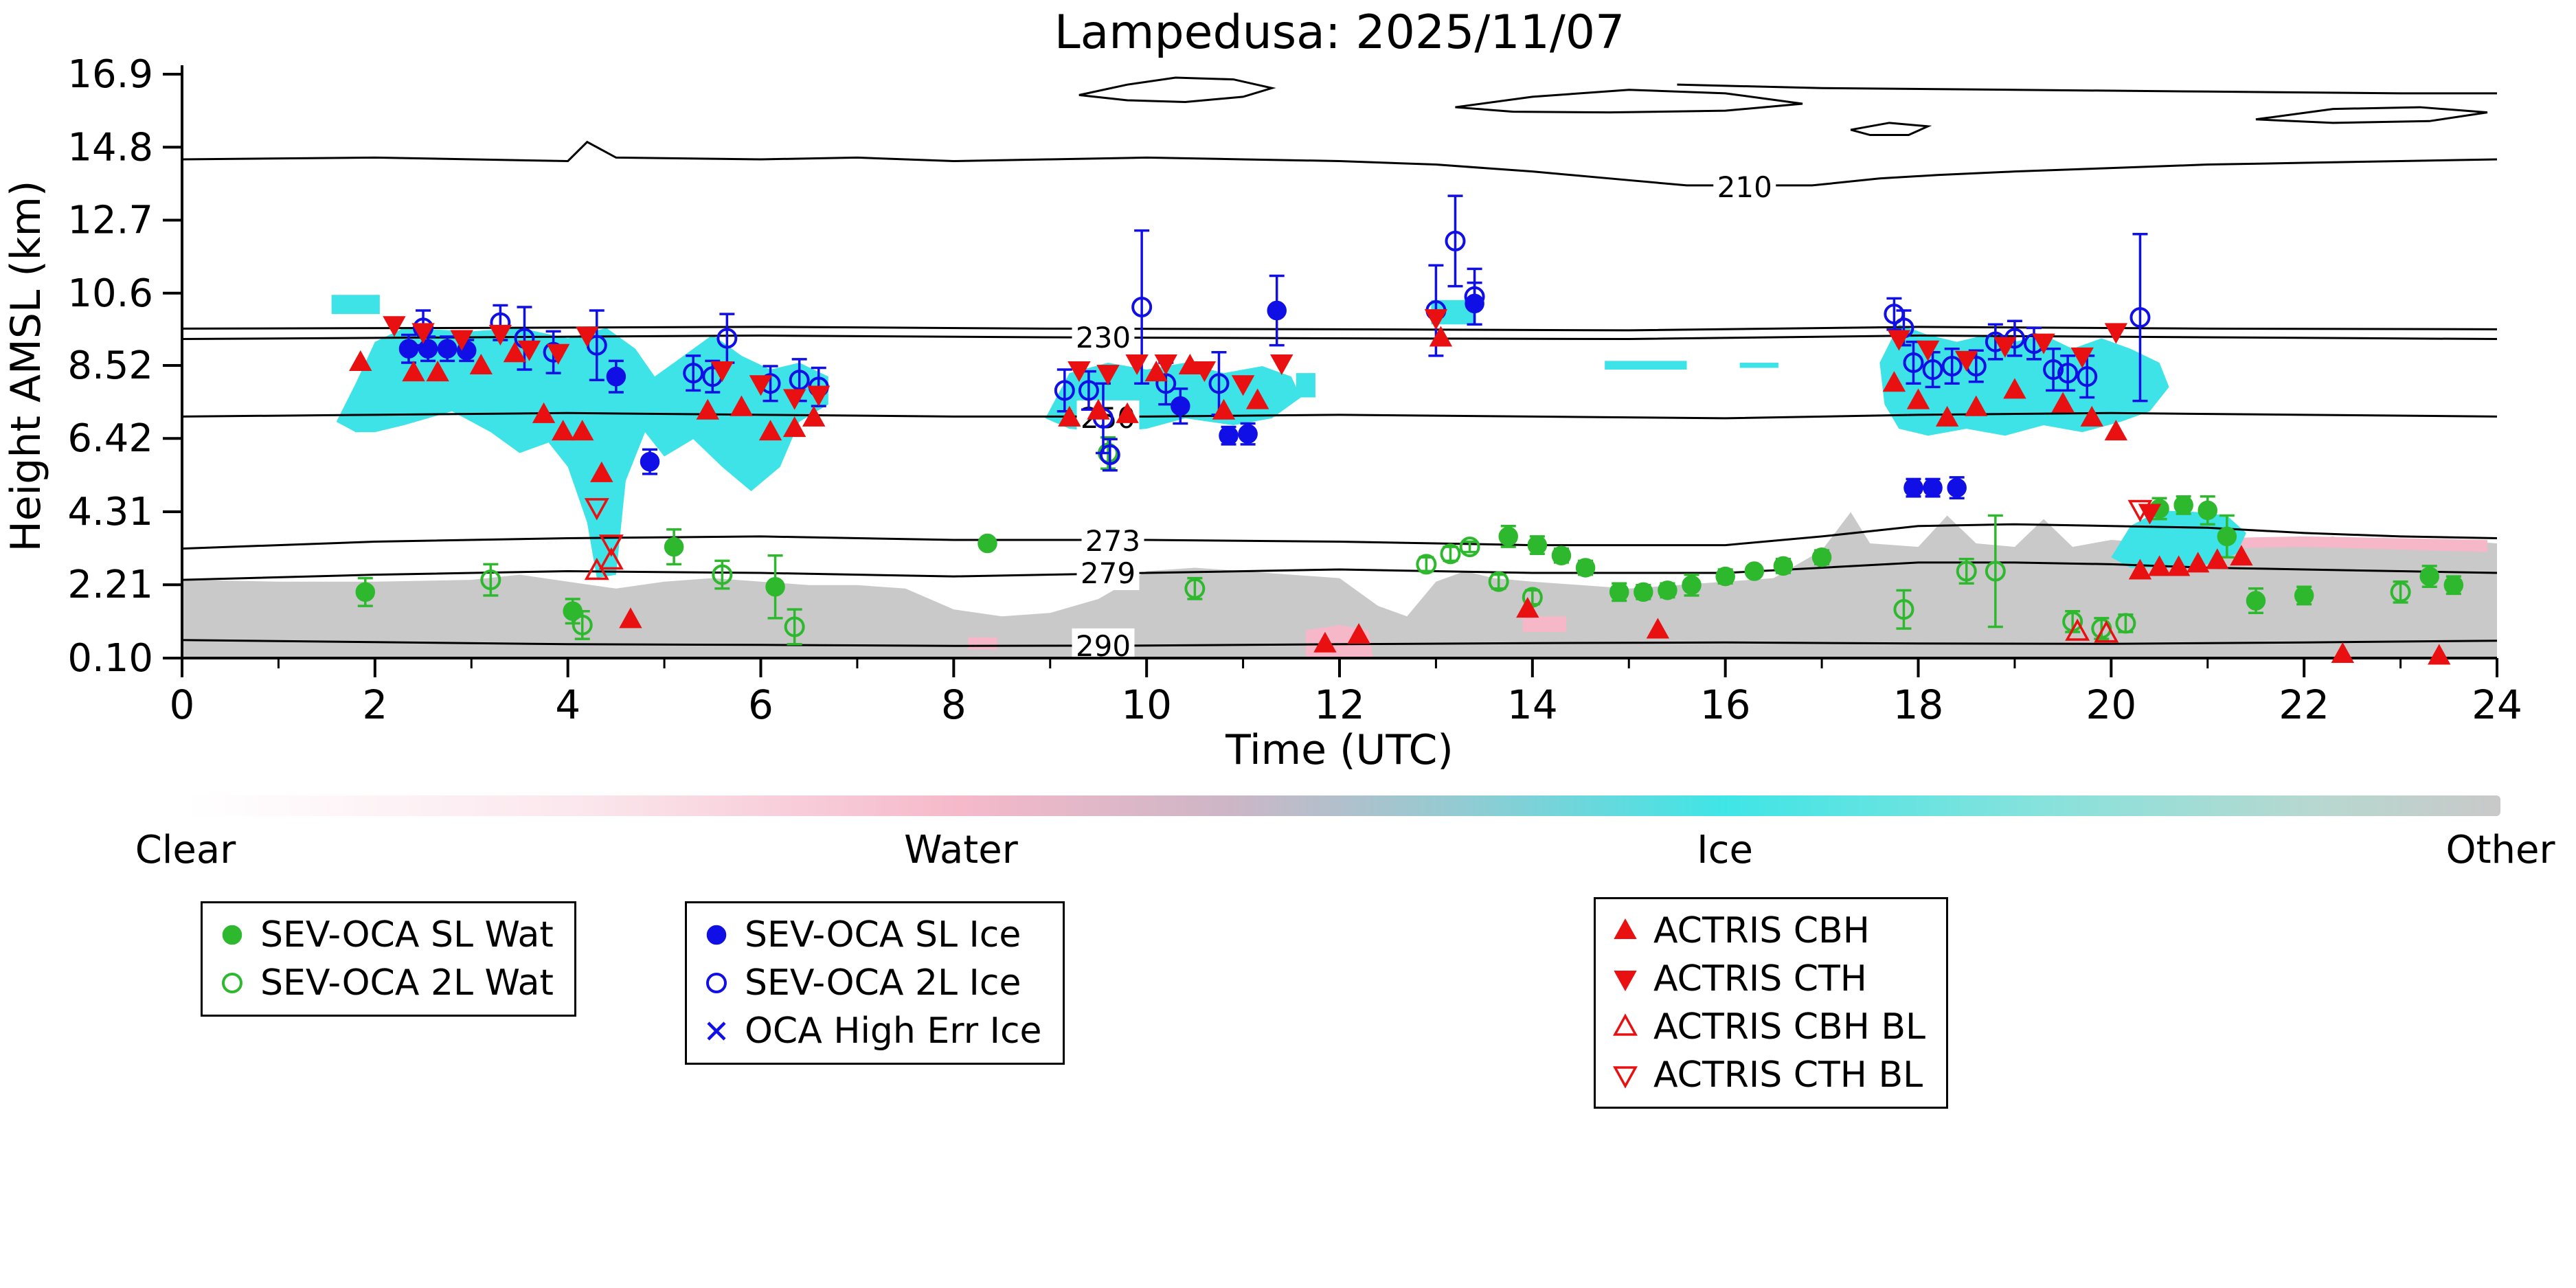 Image resolution: width=2576 pixels, height=1288 pixels. I want to click on y-axis-label: Height AMSL (km), so click(26, 366).